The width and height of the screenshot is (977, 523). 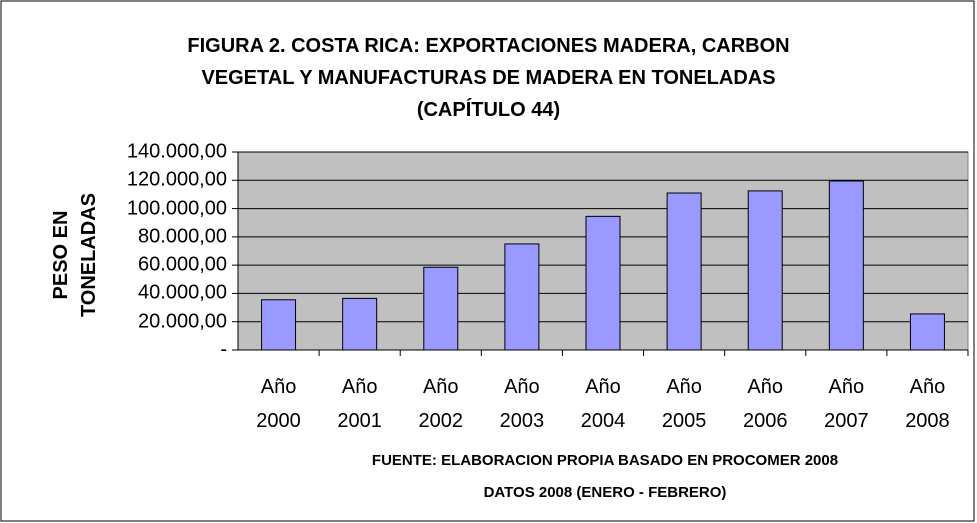 I want to click on y-tick-label: 100.000,00, so click(x=176, y=208).